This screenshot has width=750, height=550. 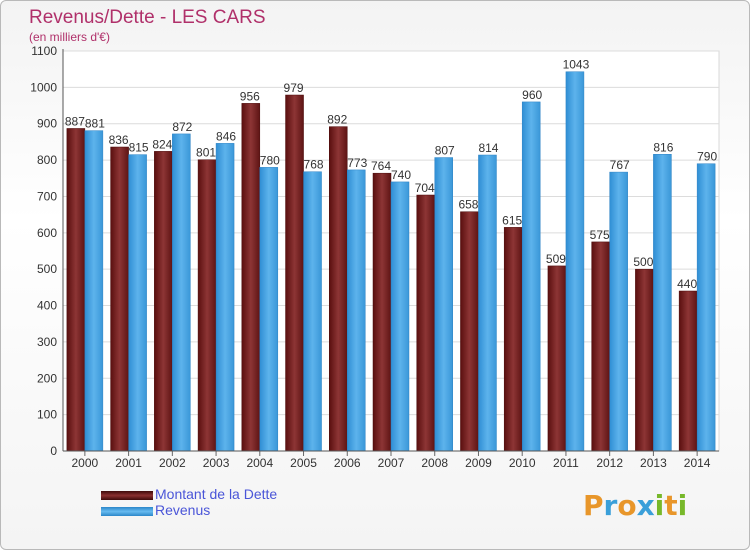 I want to click on x-tick-label: 2001, so click(x=128, y=463).